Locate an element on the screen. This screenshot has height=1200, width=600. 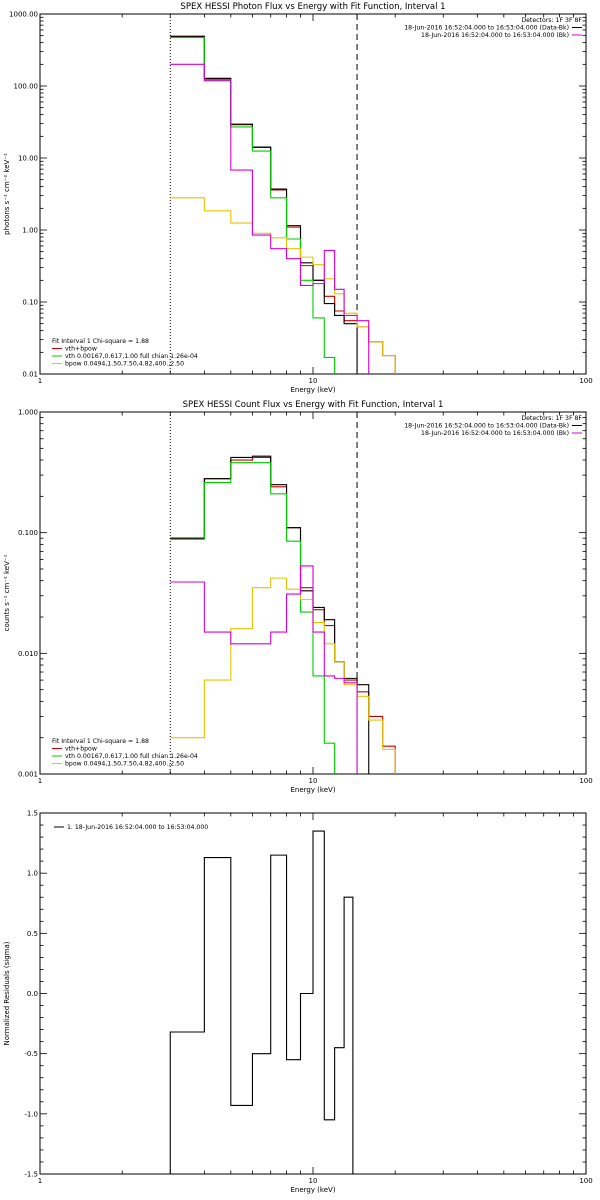
y-axis-label: Normalized Residuals (sigma) is located at coordinates (7, 993).